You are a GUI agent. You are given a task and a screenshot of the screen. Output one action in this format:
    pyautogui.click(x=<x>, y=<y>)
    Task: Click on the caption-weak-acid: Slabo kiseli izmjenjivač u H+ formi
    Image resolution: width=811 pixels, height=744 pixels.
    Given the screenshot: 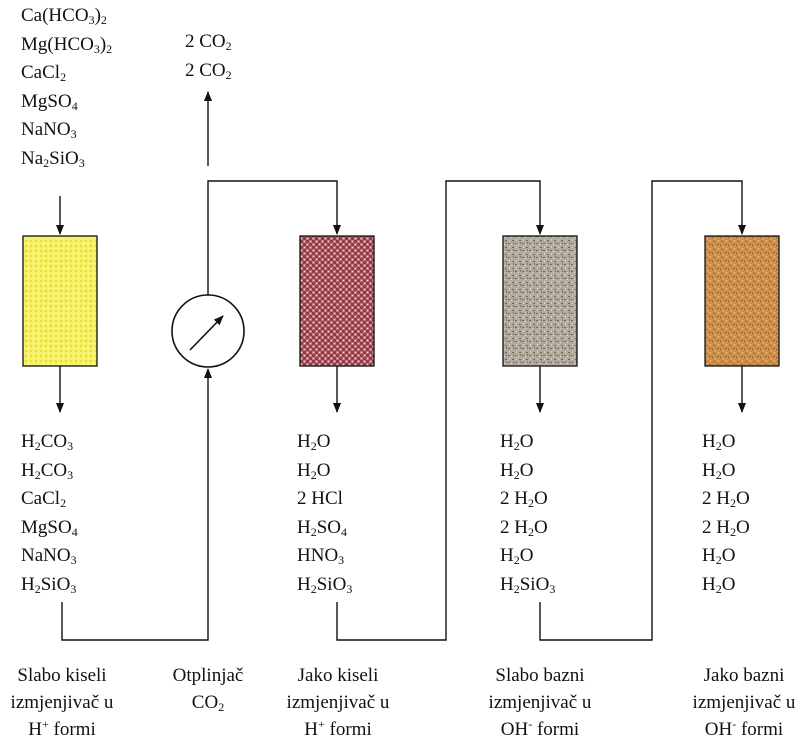 What is the action you would take?
    pyautogui.click(x=62, y=702)
    